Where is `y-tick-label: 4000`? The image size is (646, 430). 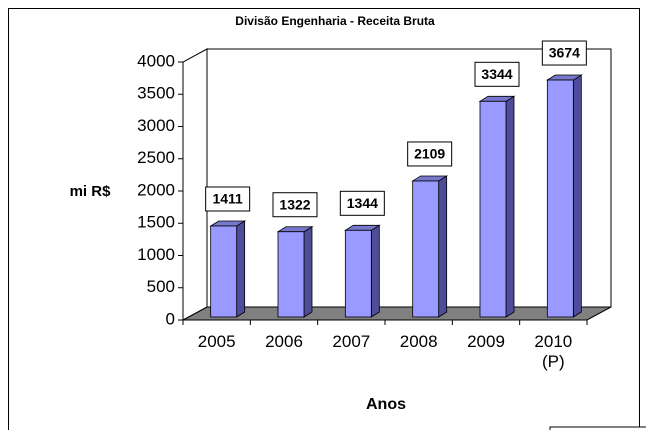
y-tick-label: 4000 is located at coordinates (156, 60).